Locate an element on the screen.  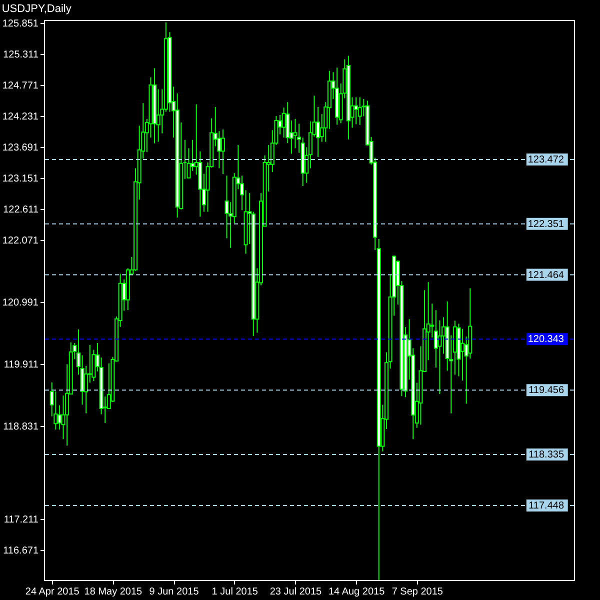
ref-line-label: 121.464 is located at coordinates (546, 275).